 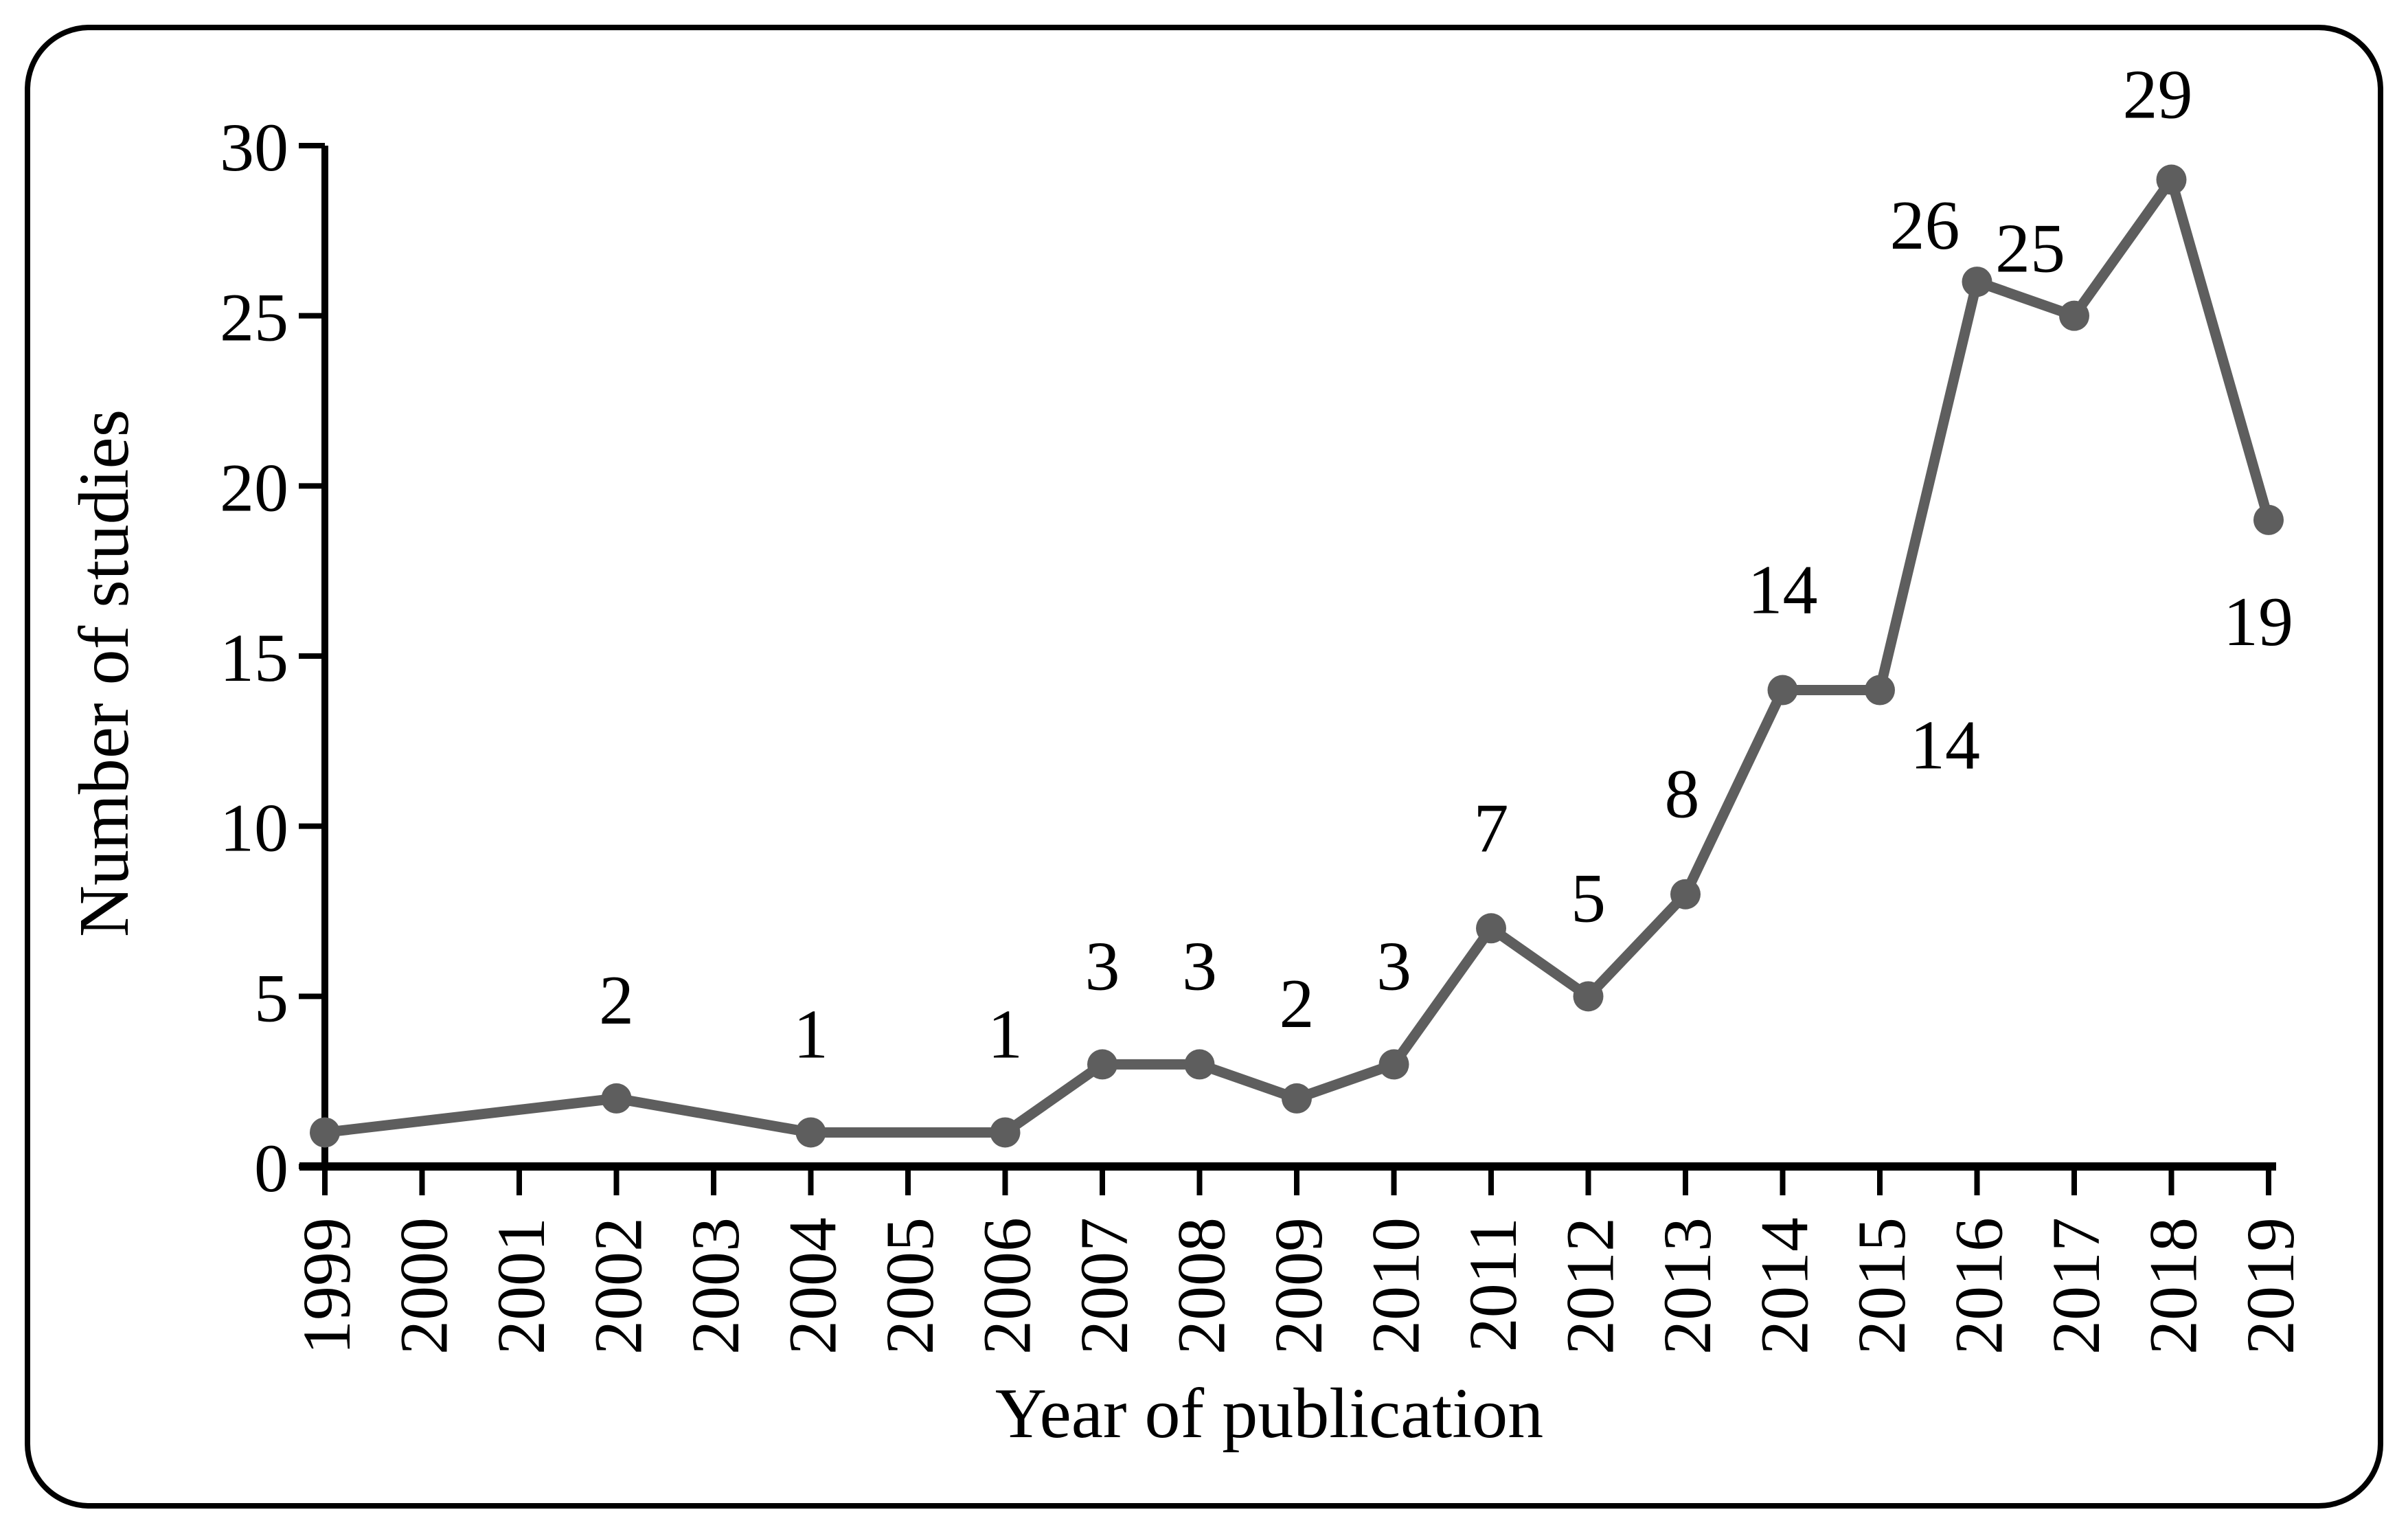 What do you see at coordinates (254, 318) in the screenshot?
I see `y-tick-label-25: 25` at bounding box center [254, 318].